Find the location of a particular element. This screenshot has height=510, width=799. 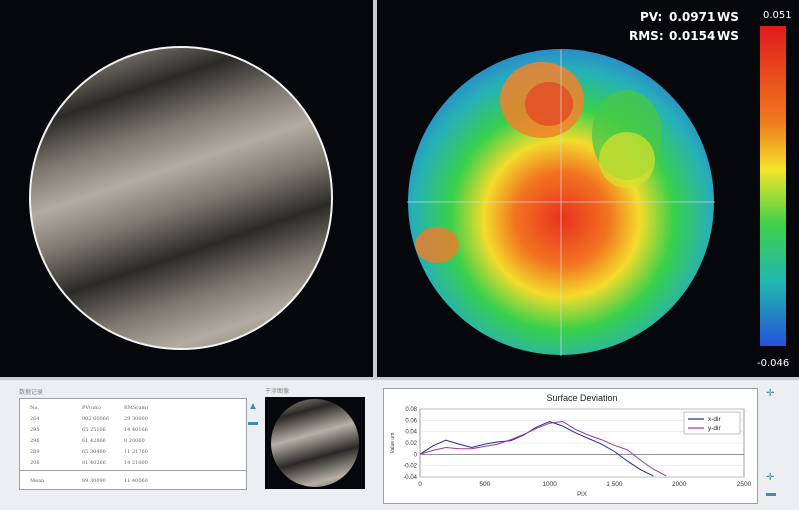

pv-value: 0.0971 is located at coordinates (692, 17).